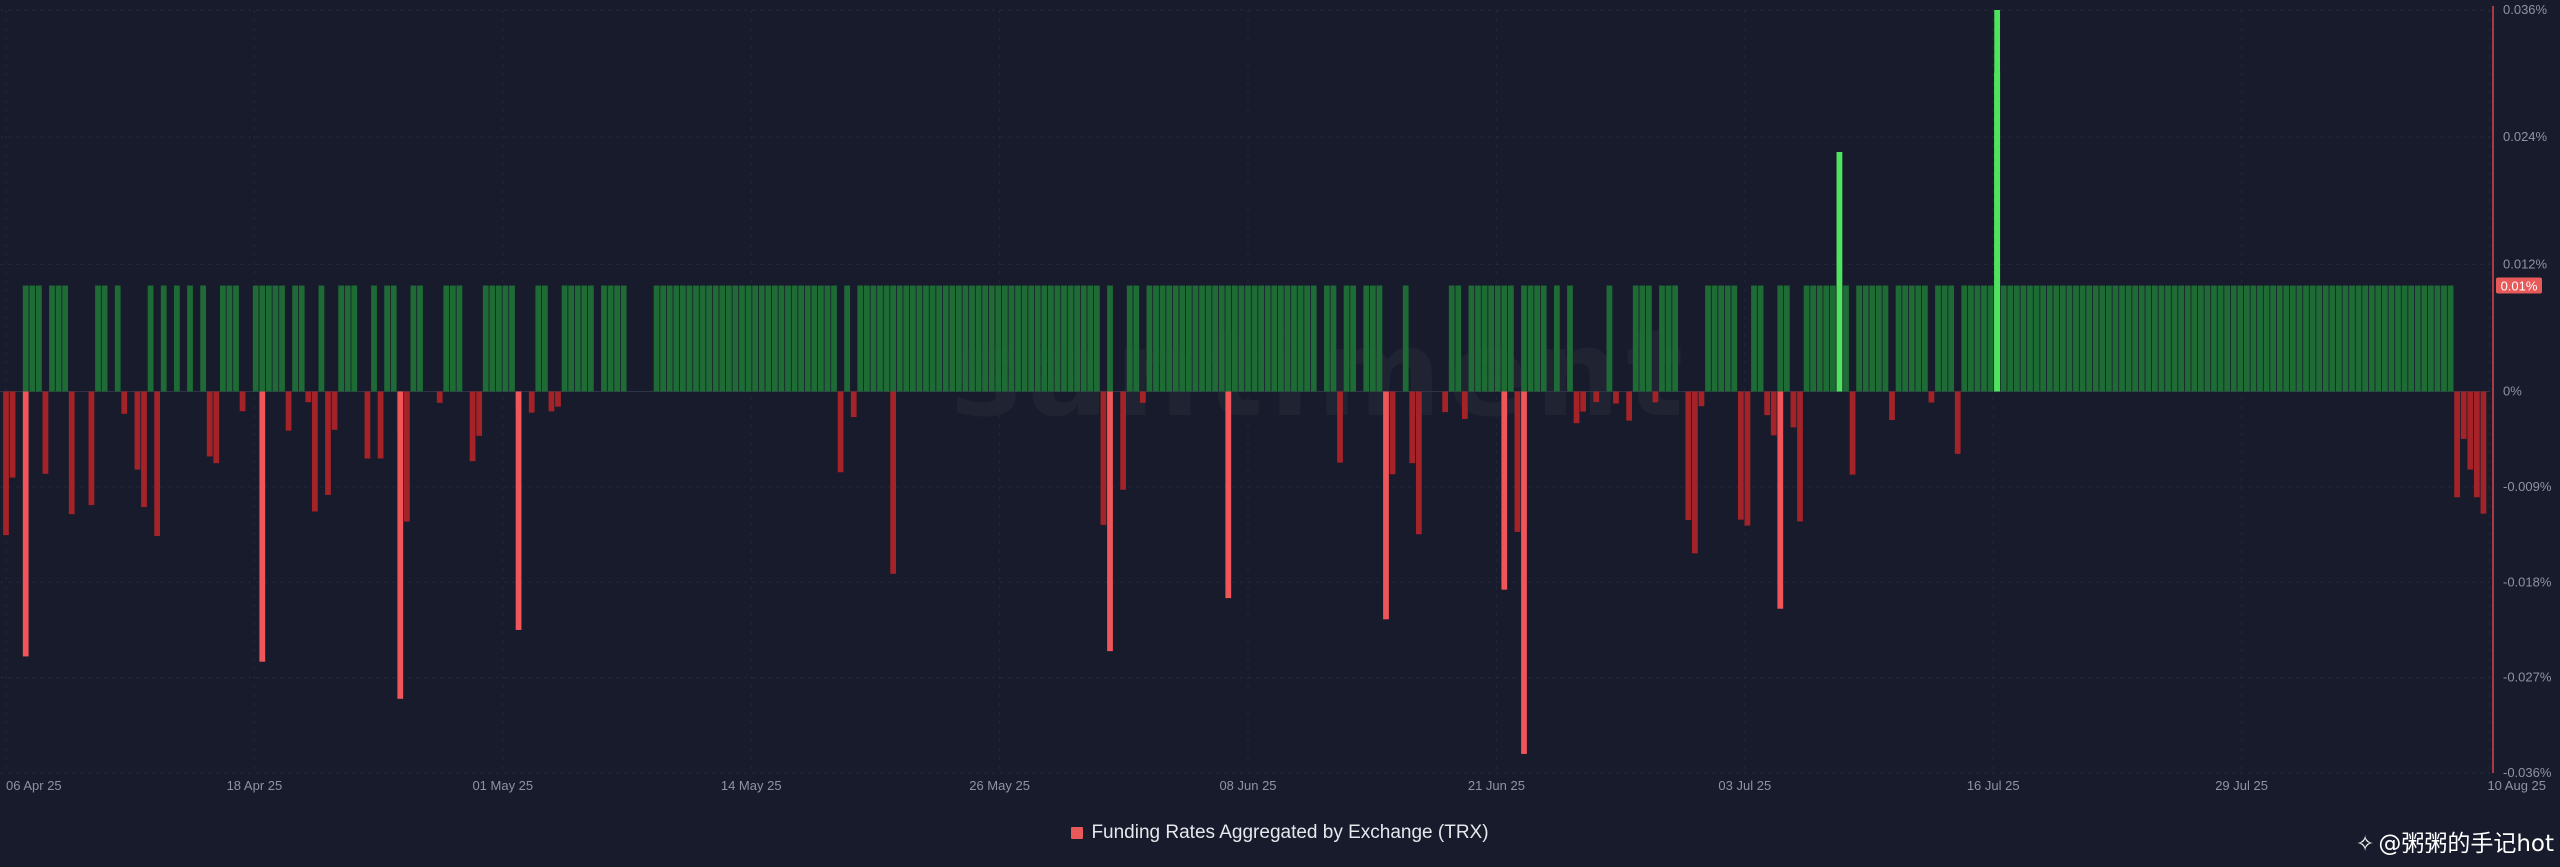 The width and height of the screenshot is (2560, 867). I want to click on y-tick-label: -0.009%, so click(2527, 486).